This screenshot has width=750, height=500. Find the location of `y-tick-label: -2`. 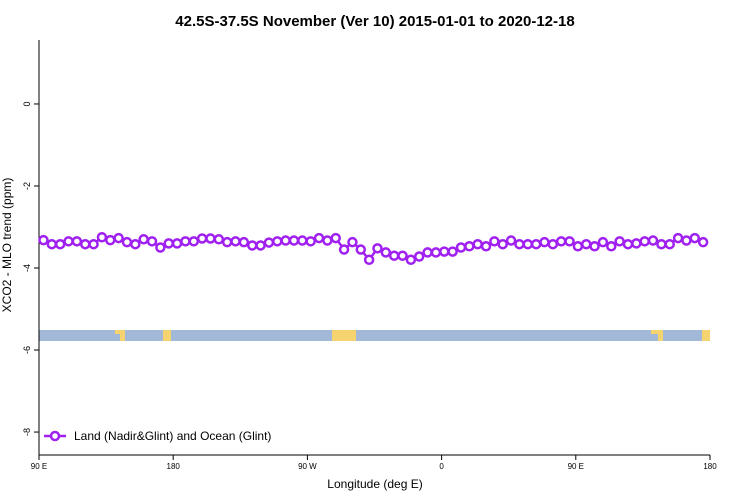

y-tick-label: -2 is located at coordinates (27, 186).